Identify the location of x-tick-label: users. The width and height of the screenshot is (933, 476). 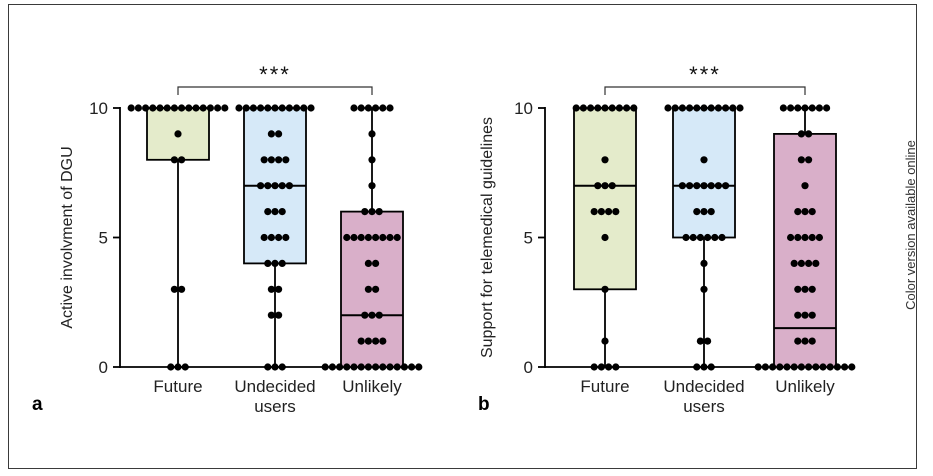
(275, 406).